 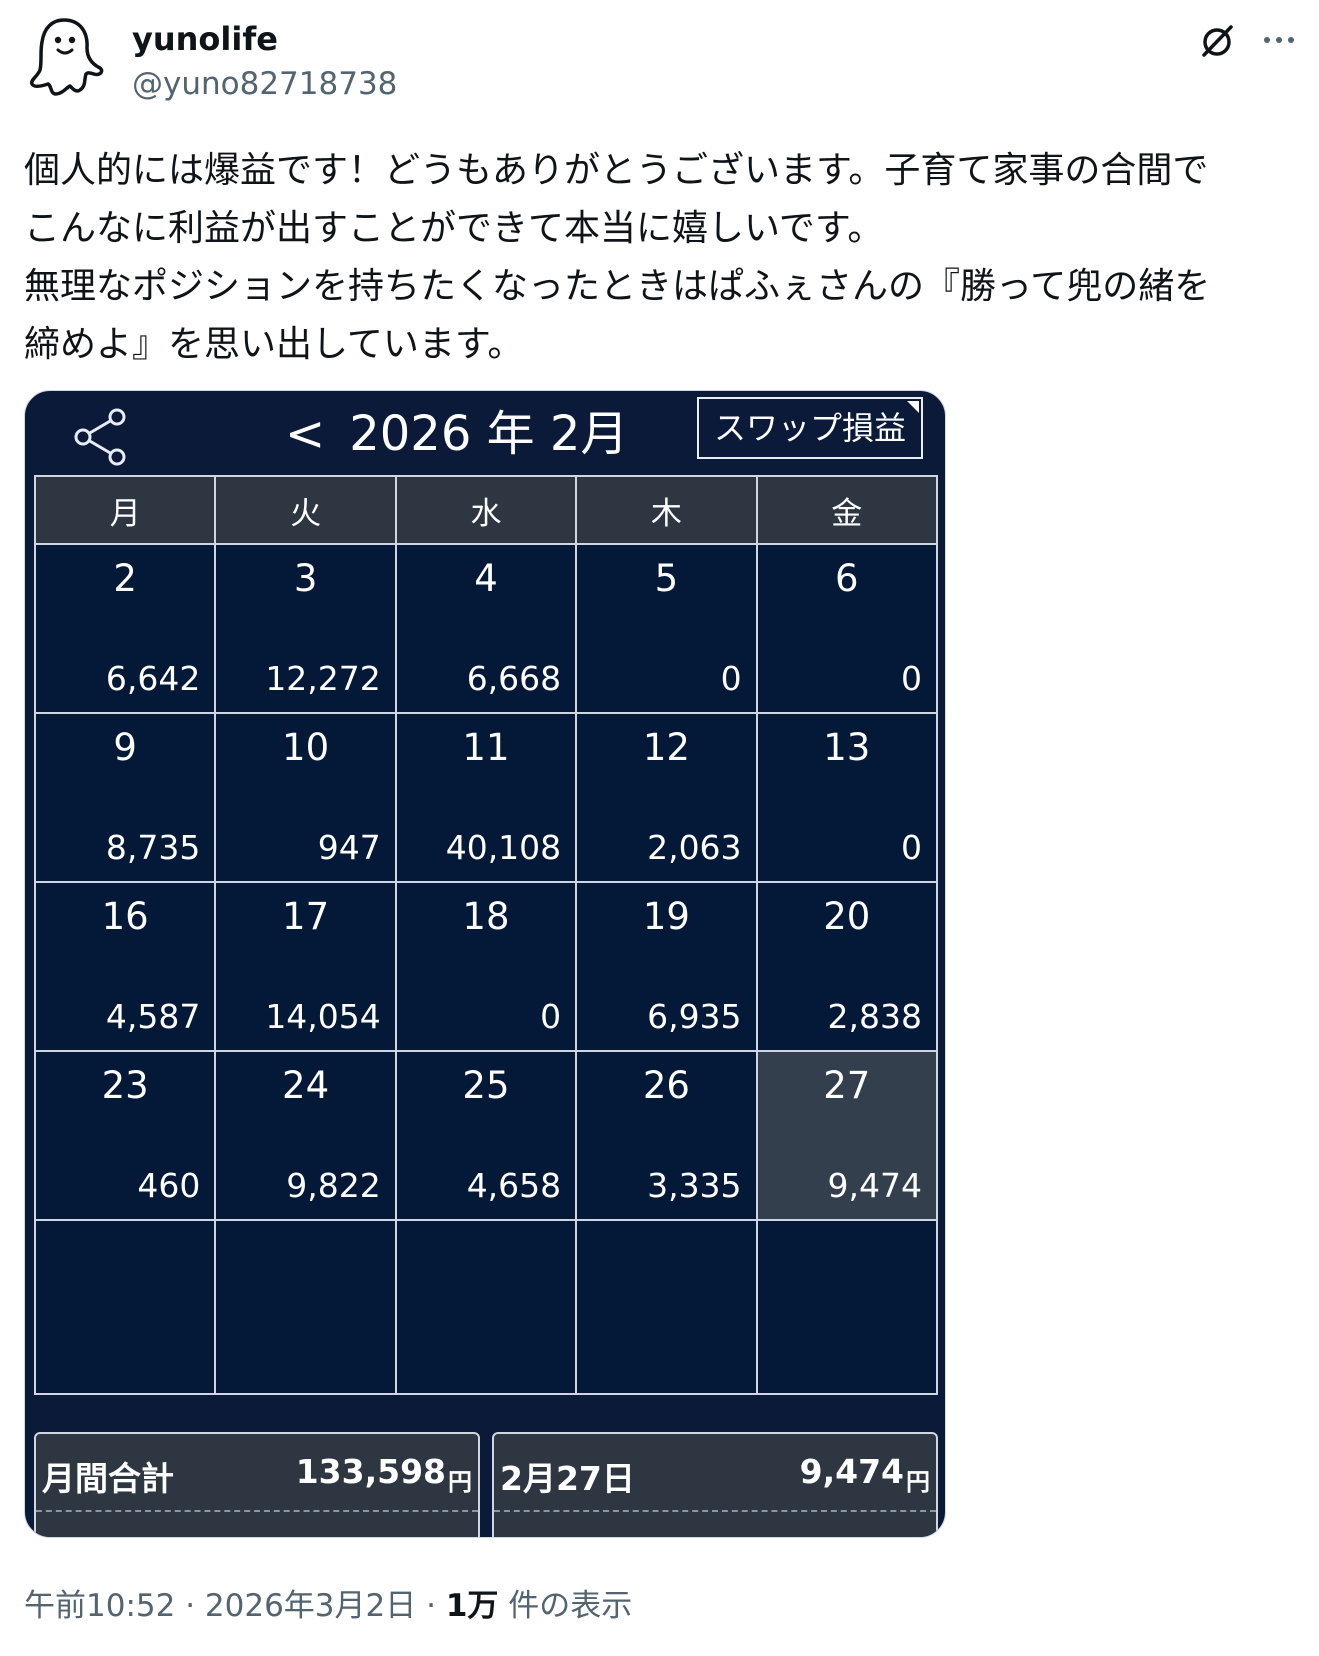 I want to click on weekday-header: 水, so click(x=486, y=510).